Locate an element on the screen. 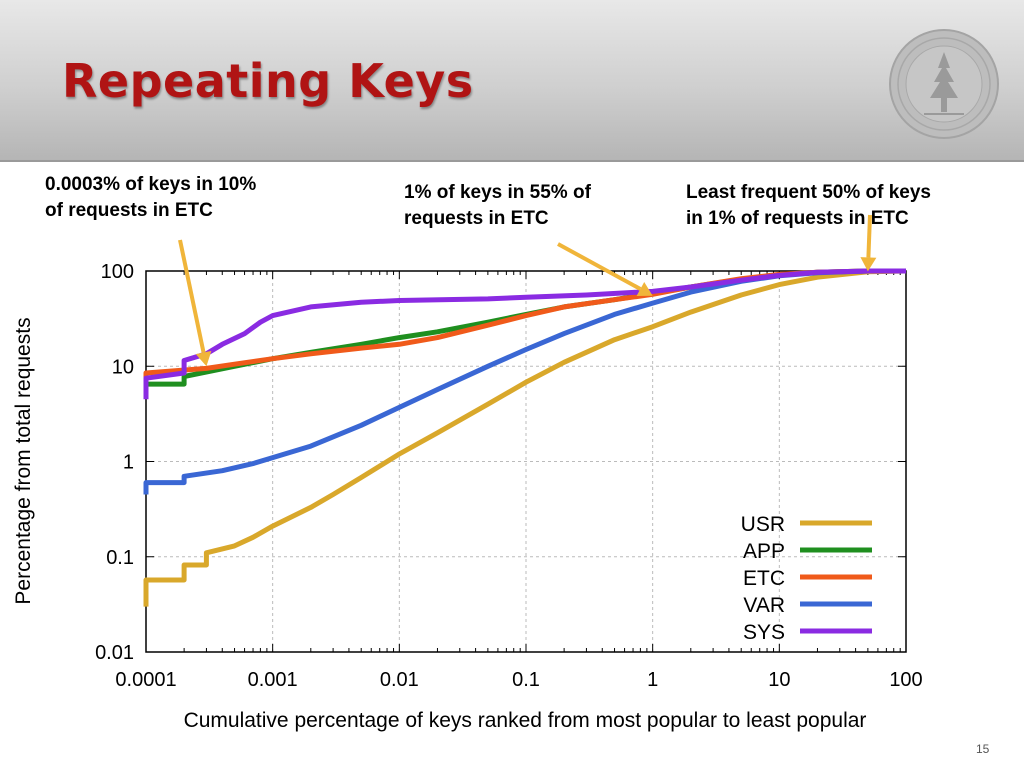  y-tick-label: 100 is located at coordinates (117, 272).